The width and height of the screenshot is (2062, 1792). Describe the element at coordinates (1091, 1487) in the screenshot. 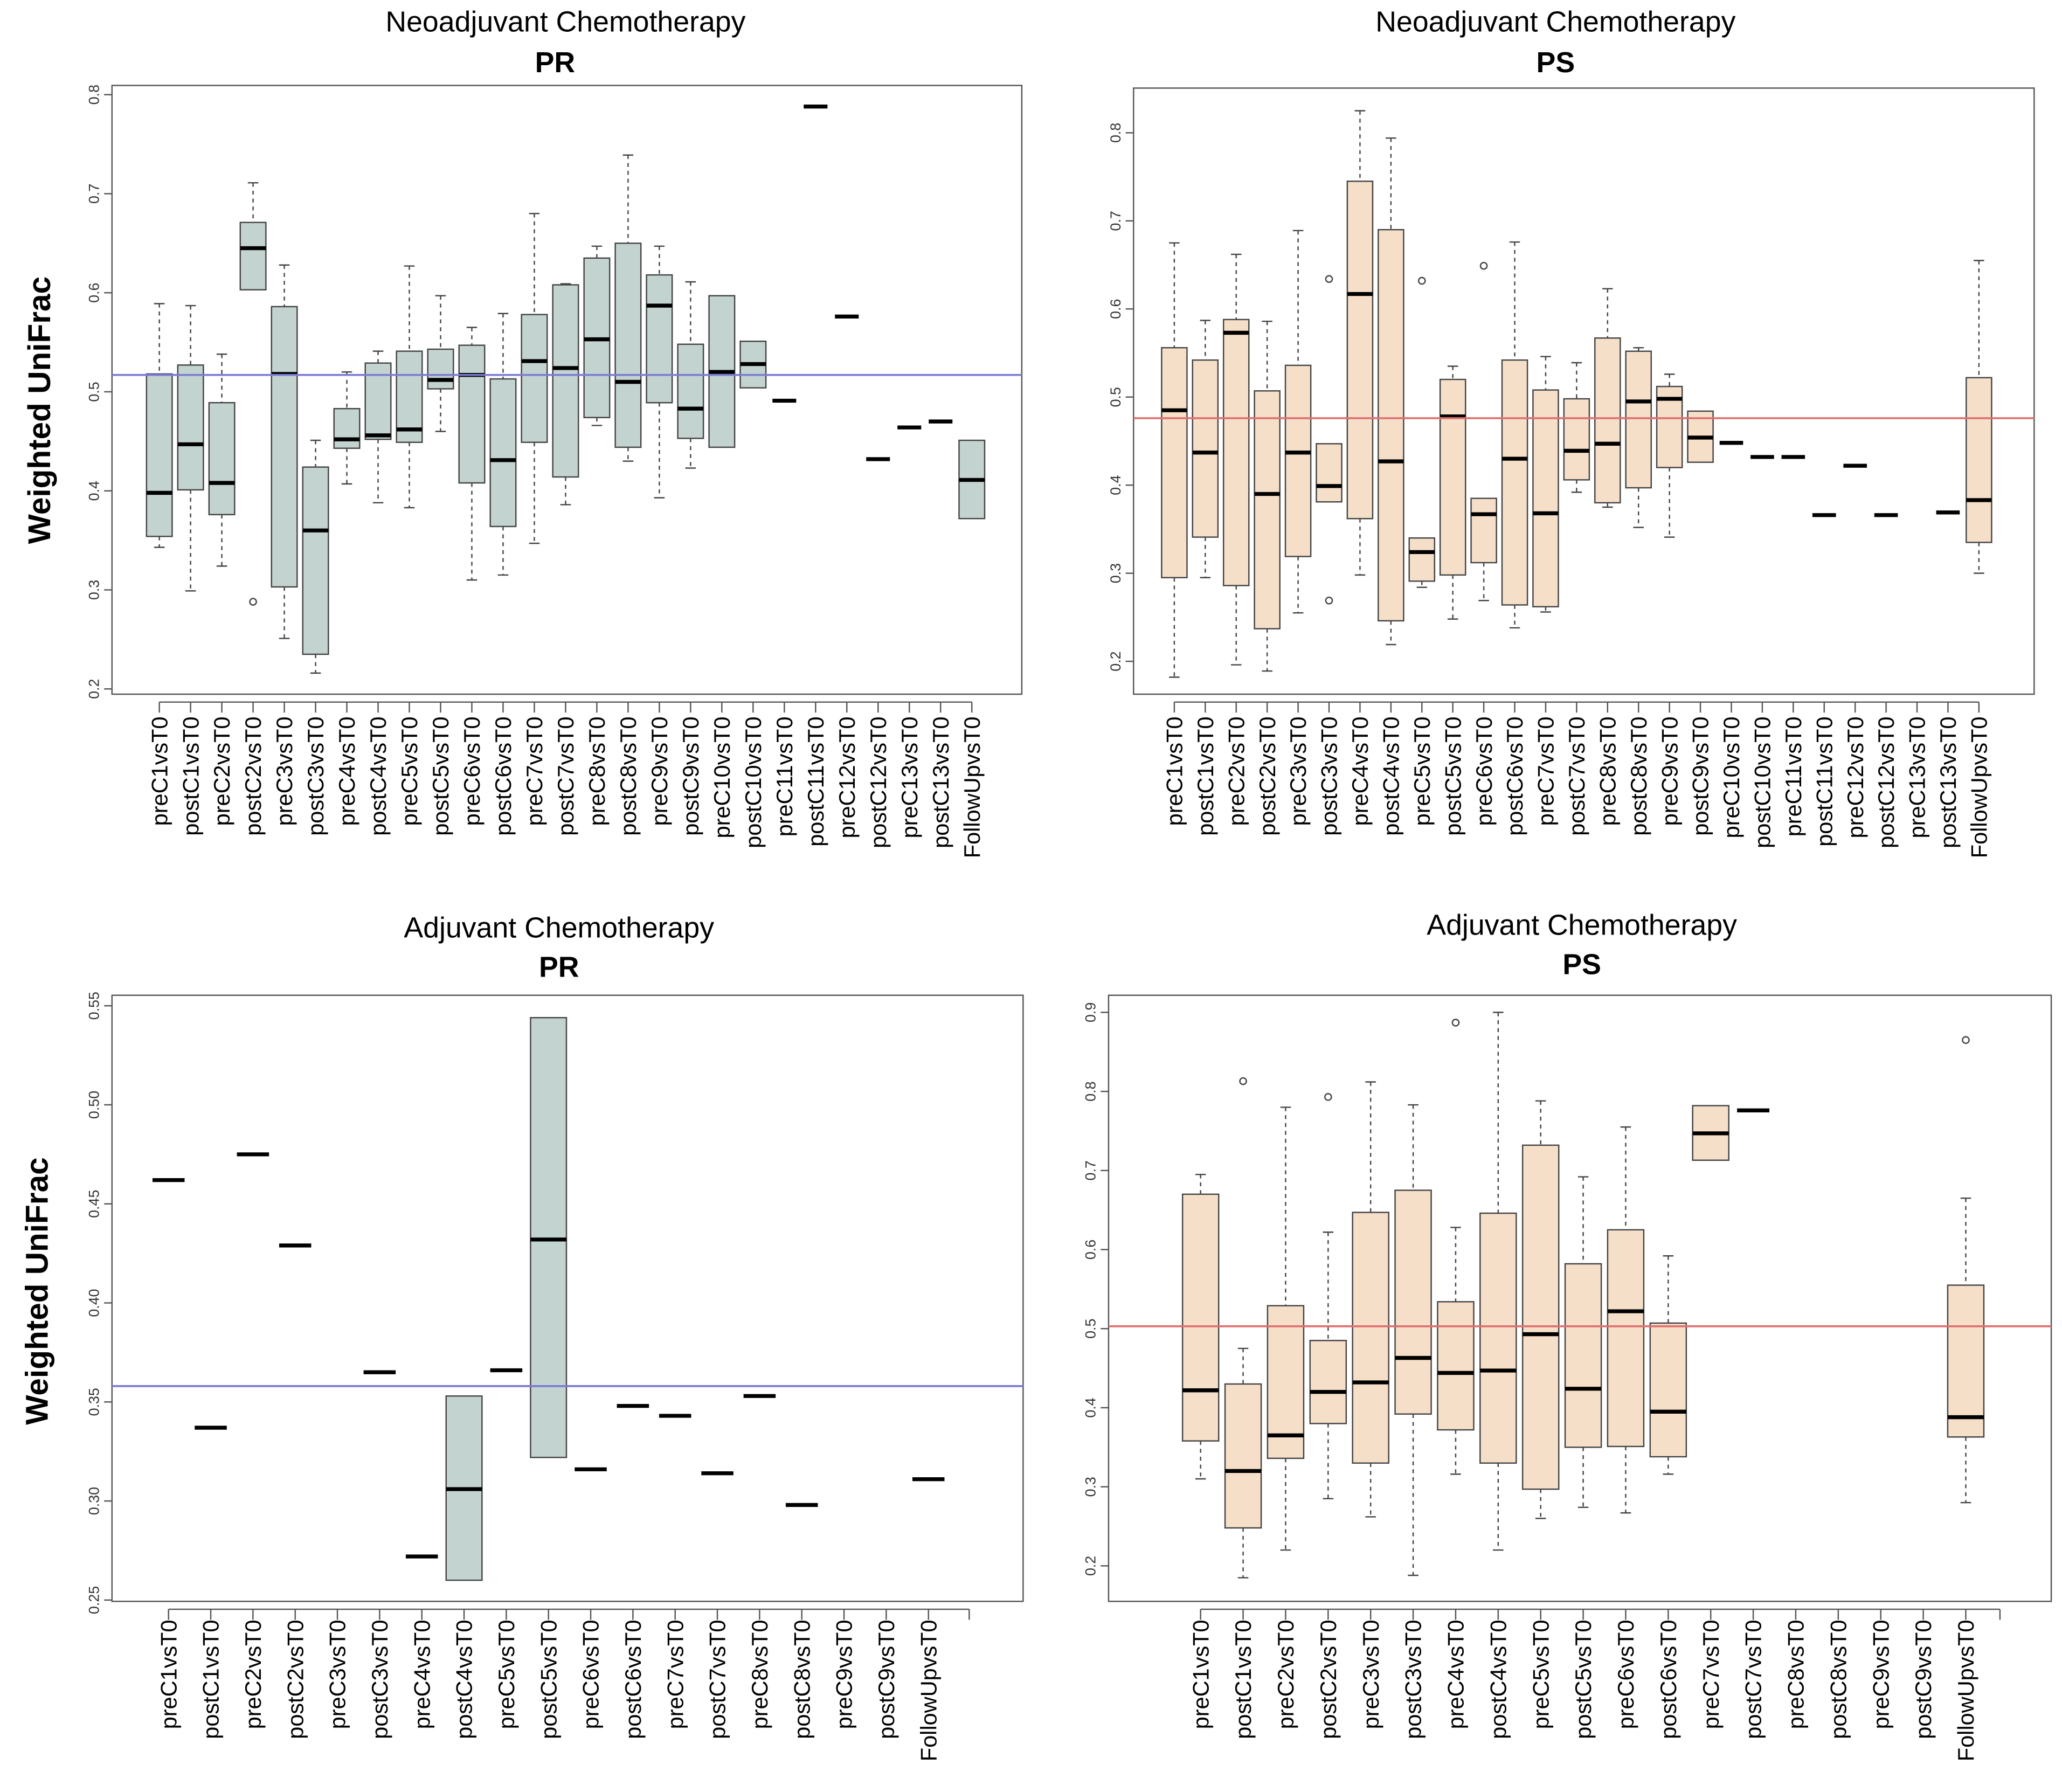

I see `y-tick-label: 0.3` at that location.